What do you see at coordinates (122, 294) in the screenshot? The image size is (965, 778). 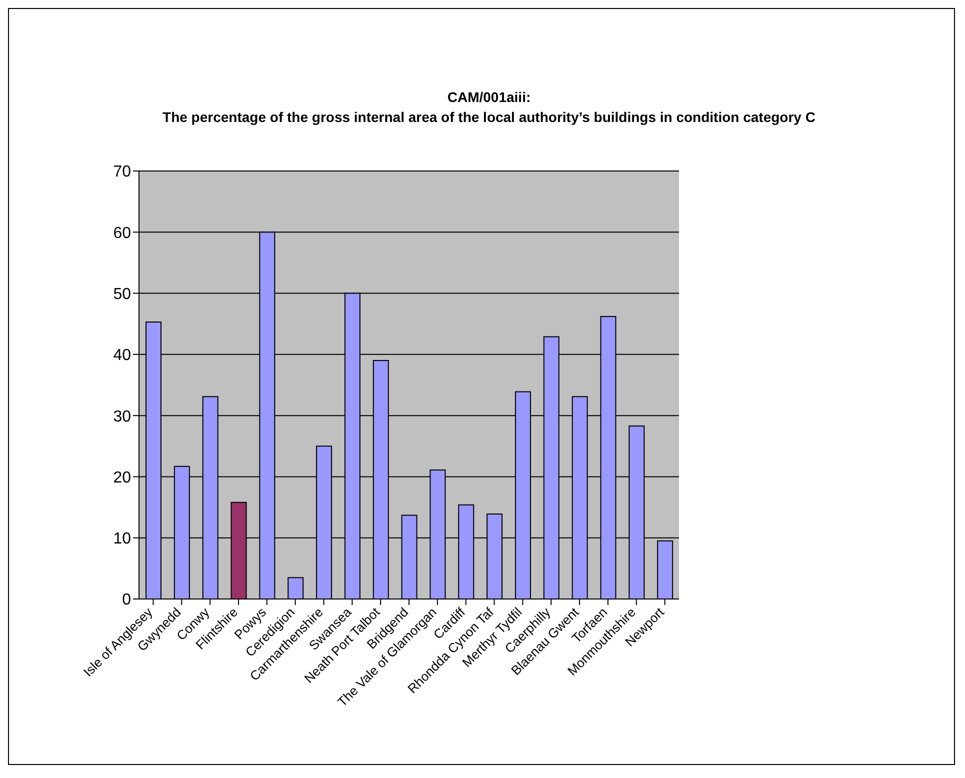 I see `y-tick-label: 50` at bounding box center [122, 294].